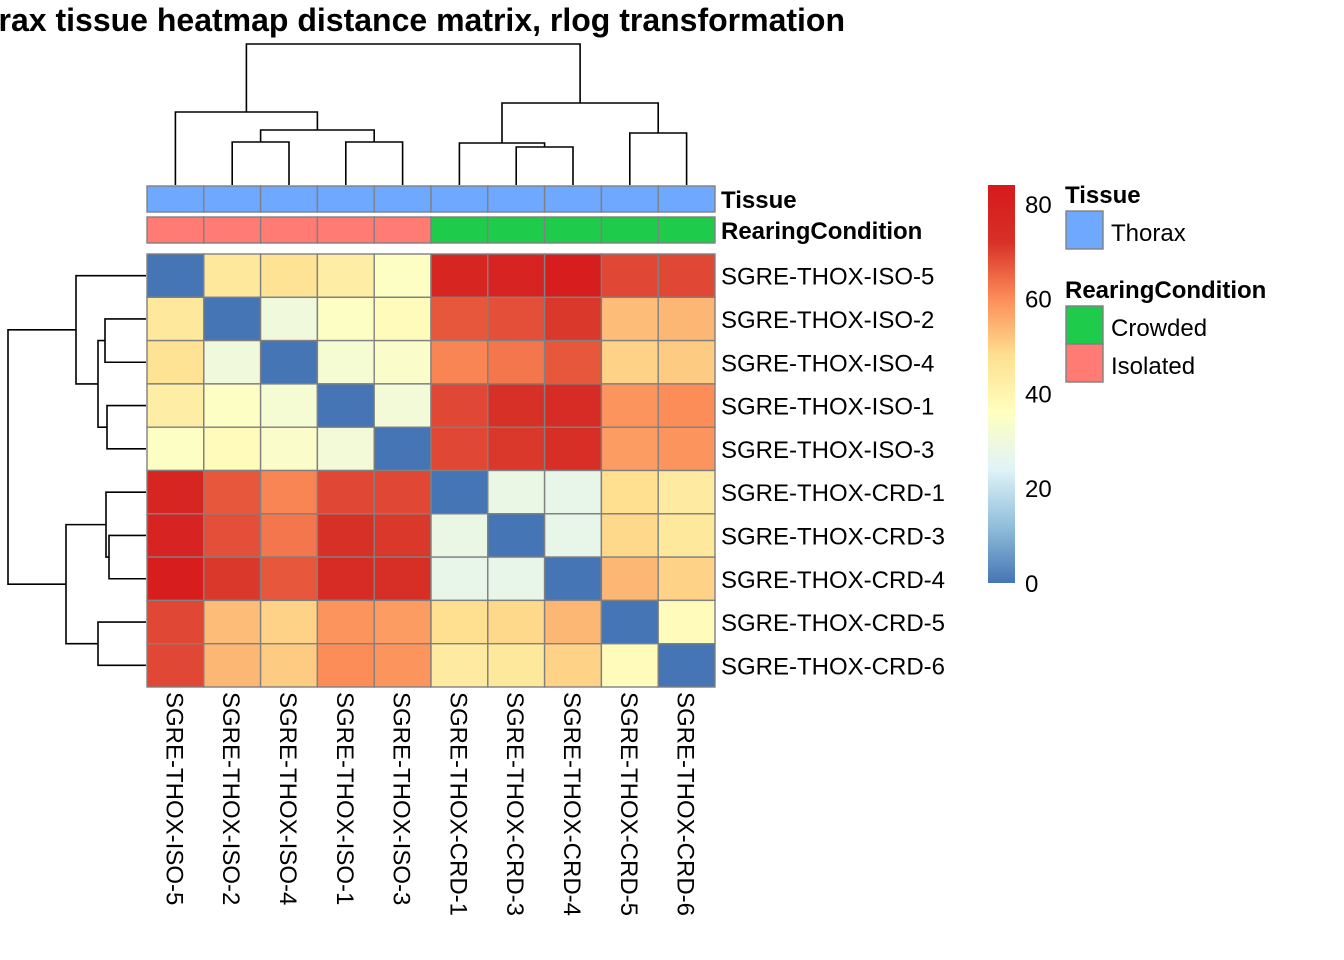  Describe the element at coordinates (344, 798) in the screenshot. I see `column-label: SGRE-THOX-ISO-1` at that location.